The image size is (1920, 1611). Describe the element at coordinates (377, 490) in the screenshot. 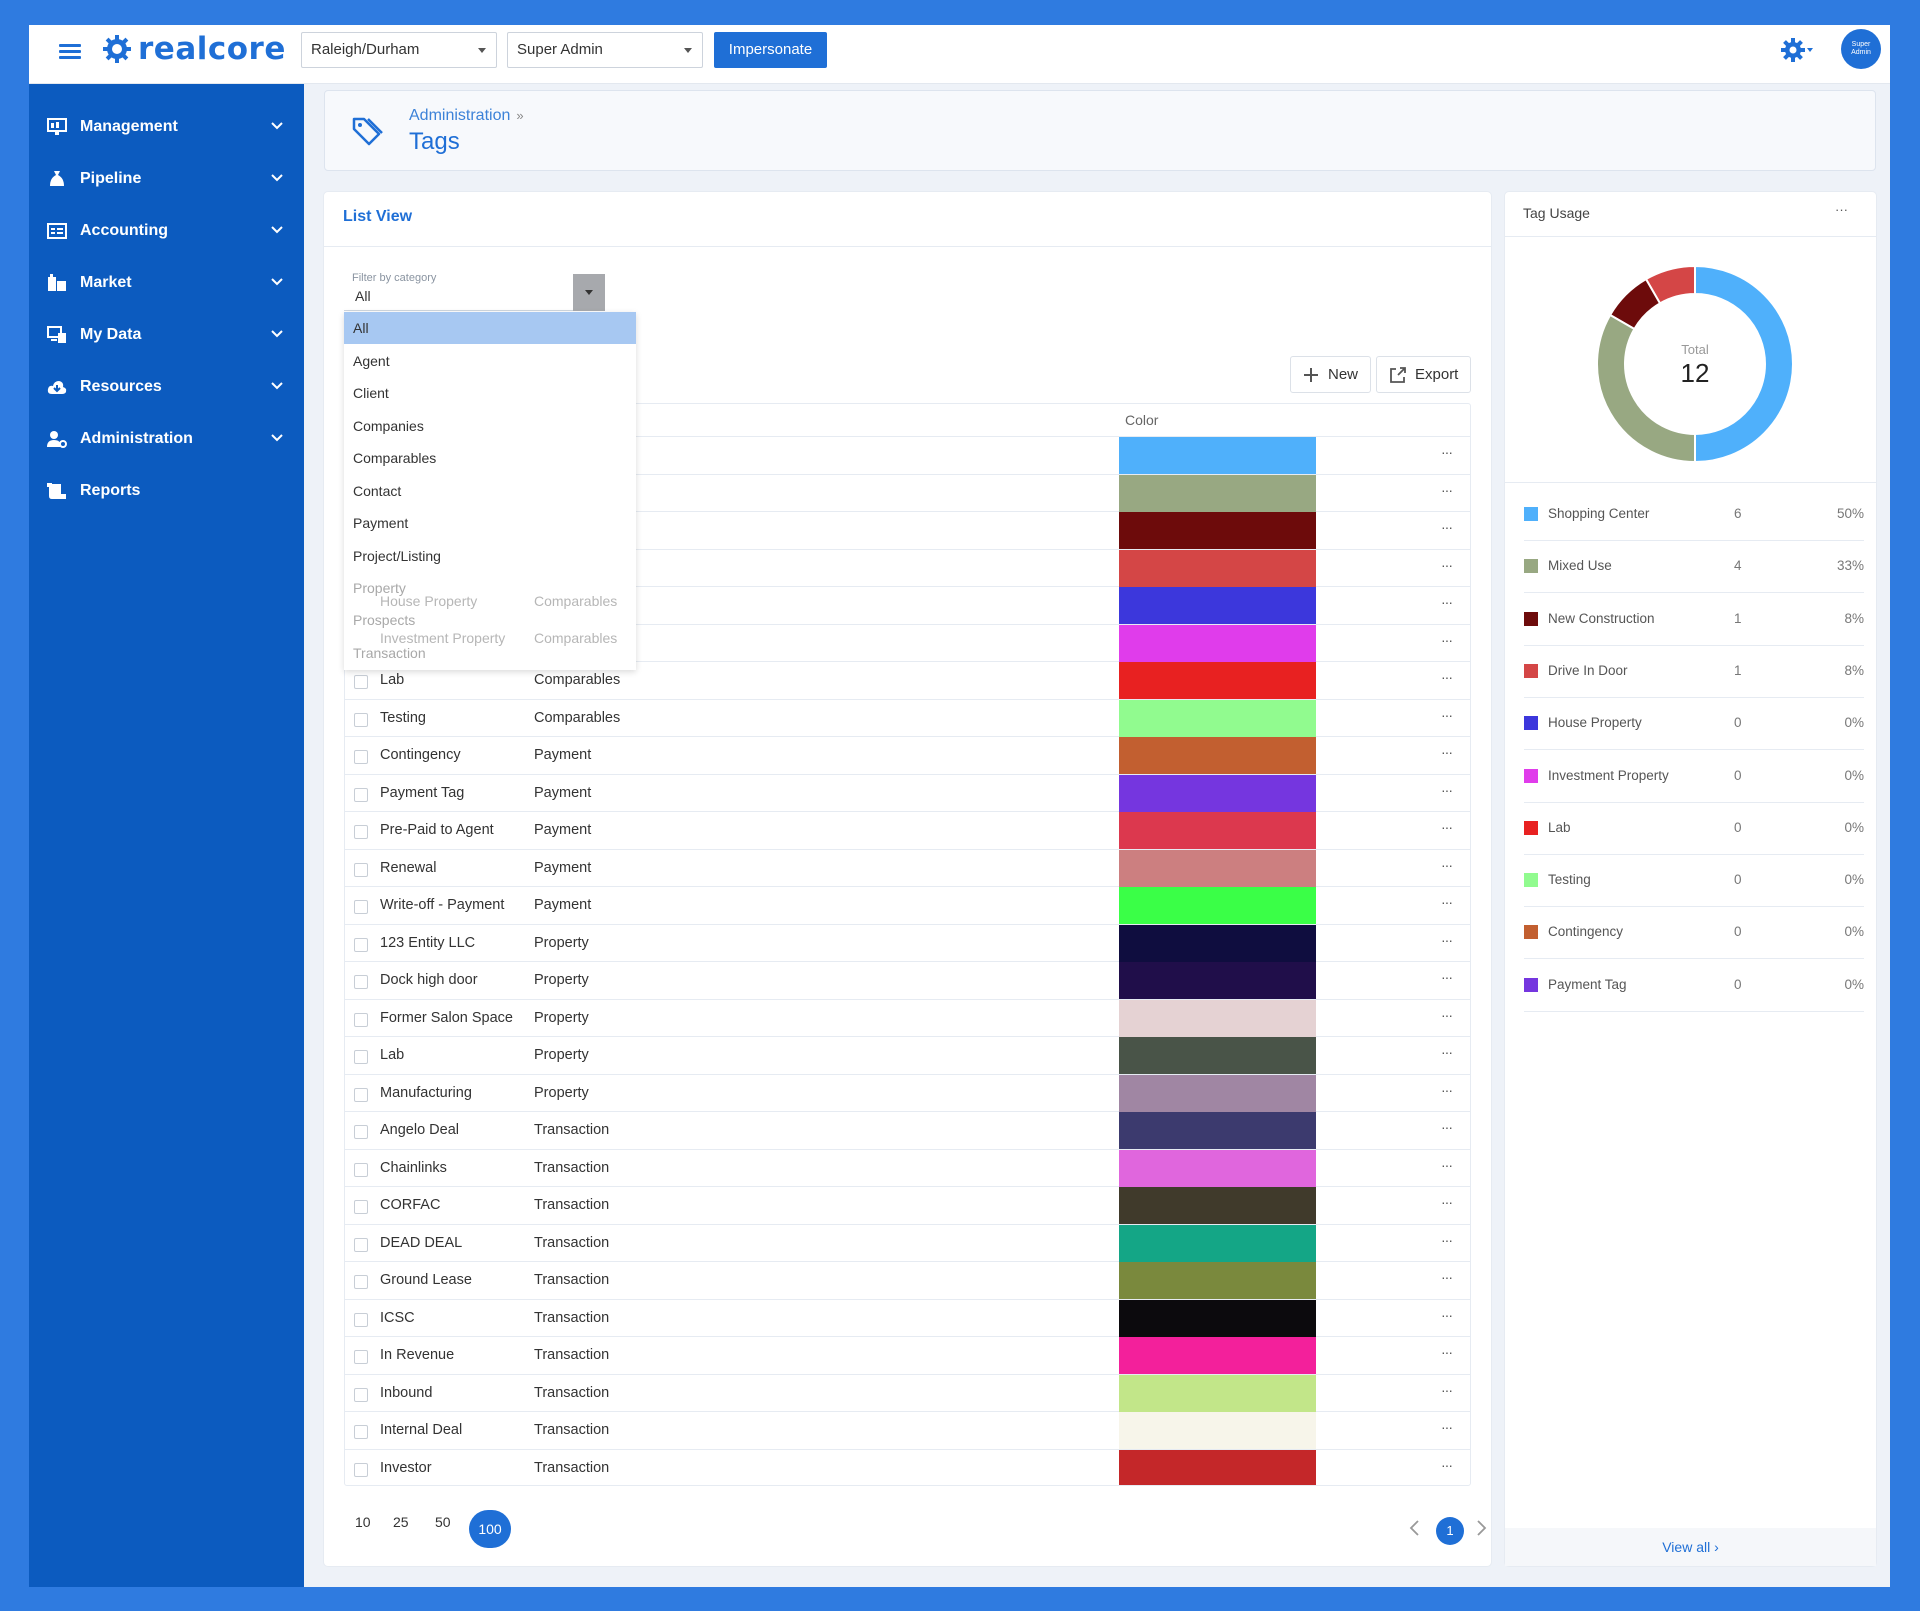

I see `dropdown-option: Contact` at that location.